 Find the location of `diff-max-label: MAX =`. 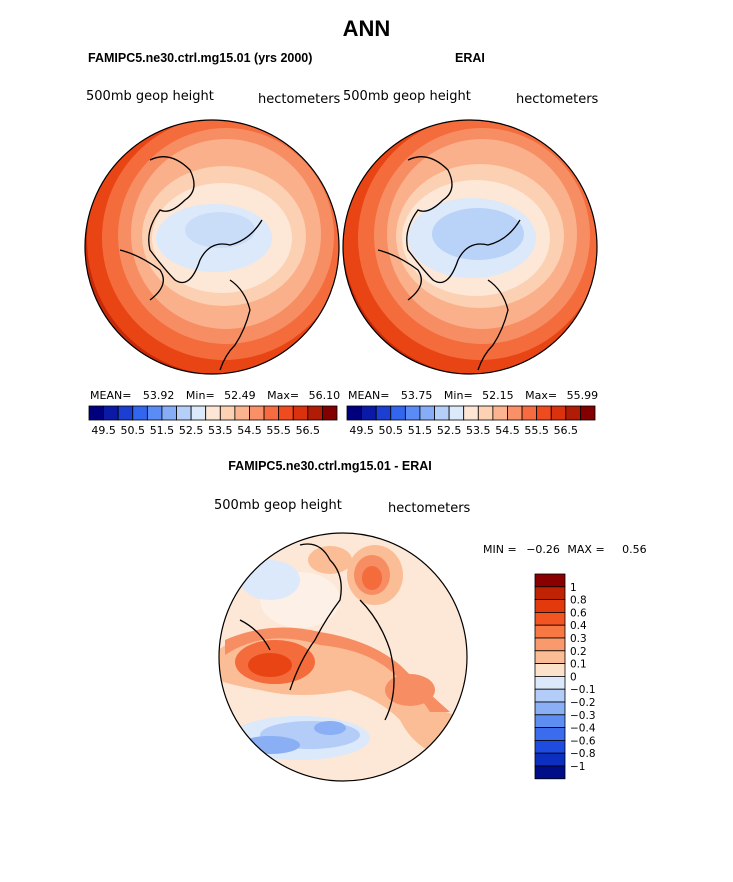

diff-max-label: MAX = is located at coordinates (586, 549).